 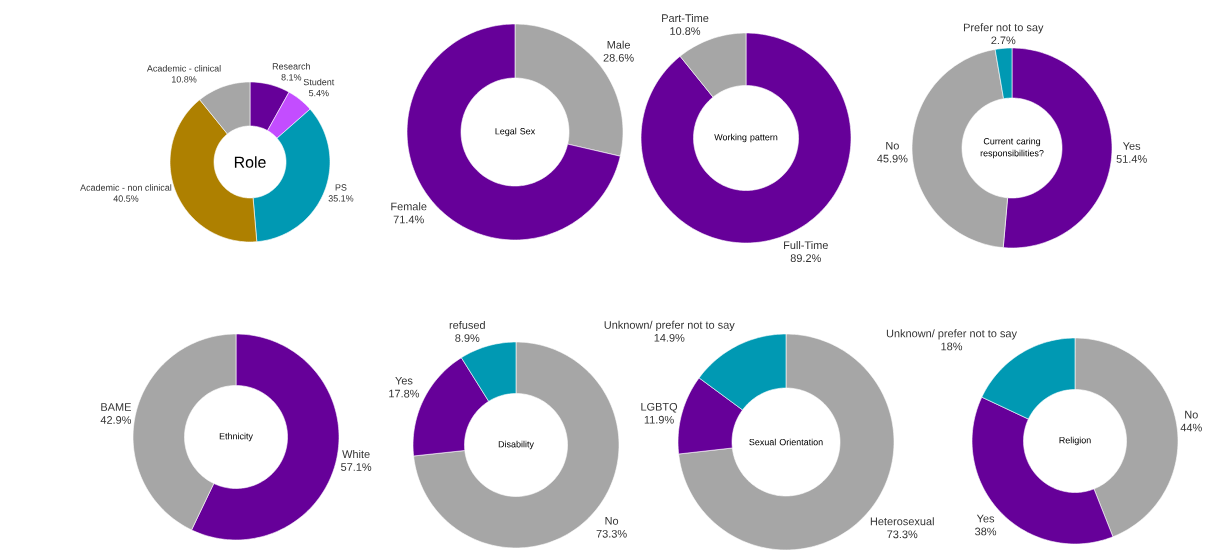 What do you see at coordinates (786, 442) in the screenshot?
I see `text: Sexual Orientation` at bounding box center [786, 442].